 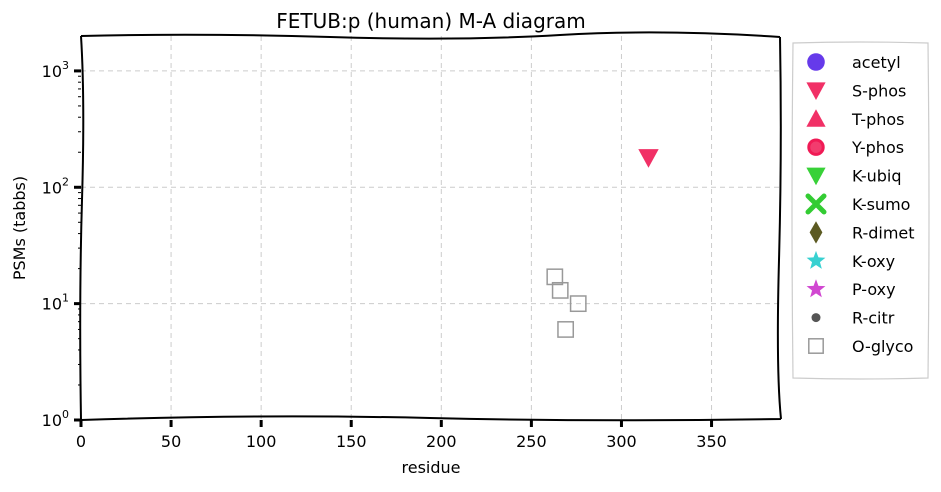 I want to click on x-tick-label: 50, so click(x=171, y=441).